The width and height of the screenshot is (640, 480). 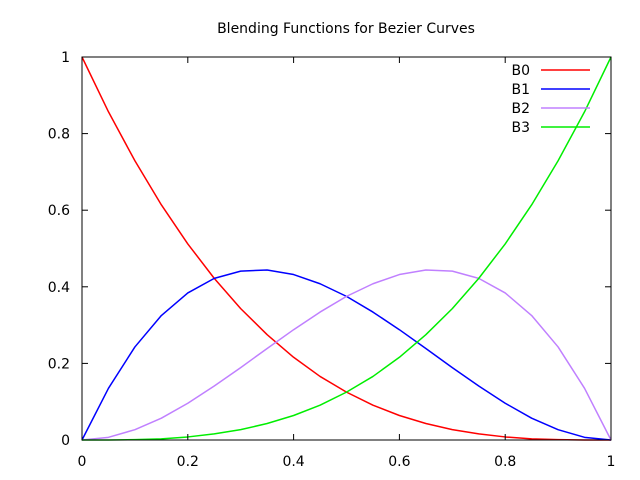 I want to click on legend-label-b3: B3, so click(x=520, y=128).